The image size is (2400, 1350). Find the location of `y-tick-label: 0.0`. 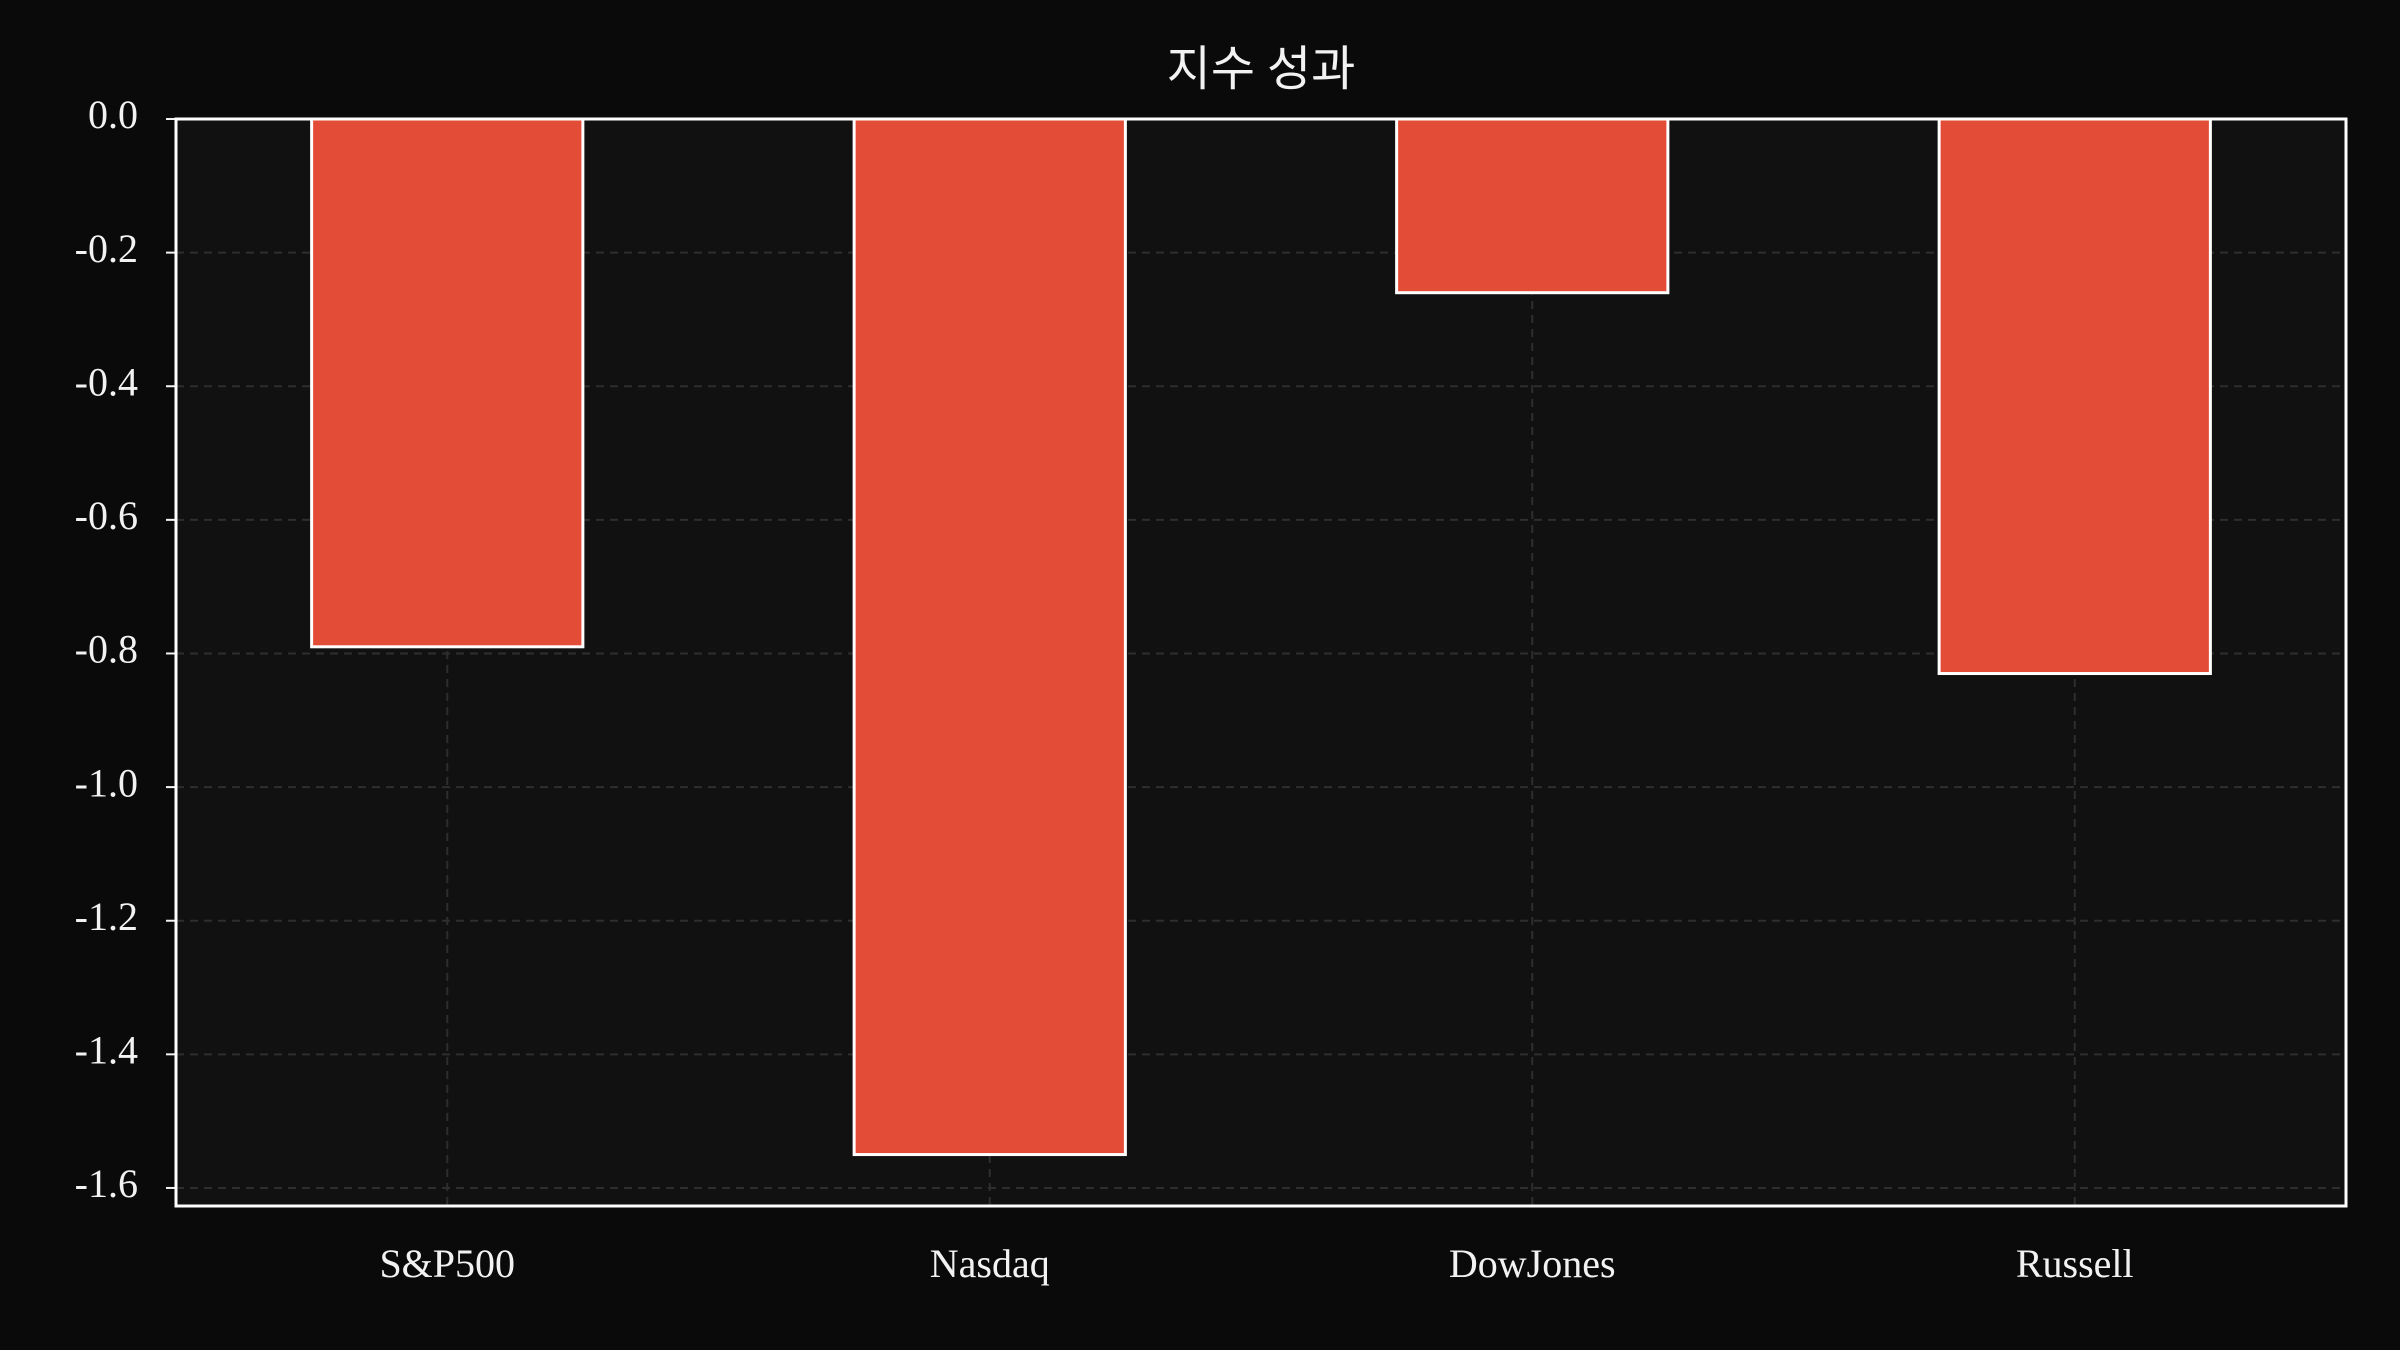

y-tick-label: 0.0 is located at coordinates (113, 114).